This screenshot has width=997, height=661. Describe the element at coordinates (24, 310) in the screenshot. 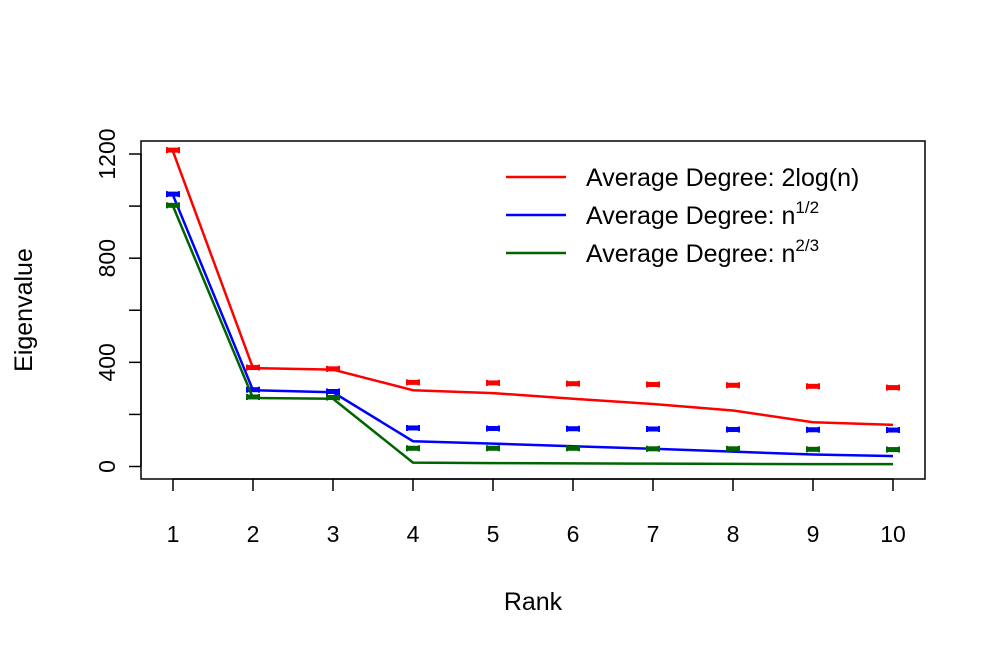

I see `y-axis-title: Eigenvalue` at that location.